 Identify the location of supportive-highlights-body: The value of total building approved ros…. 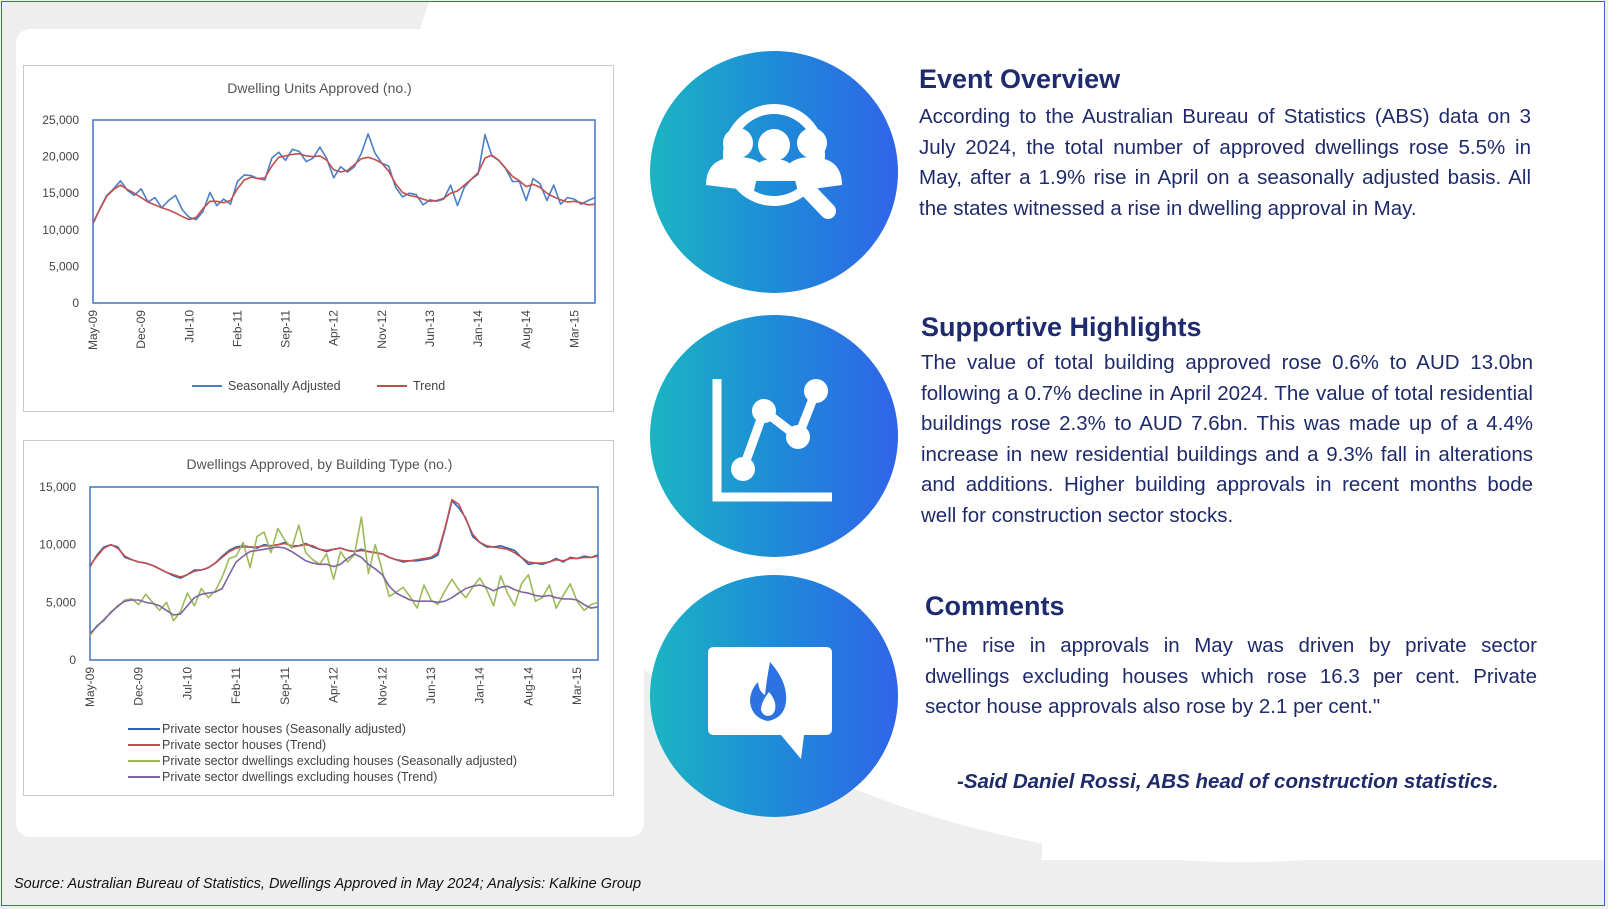
(1227, 439).